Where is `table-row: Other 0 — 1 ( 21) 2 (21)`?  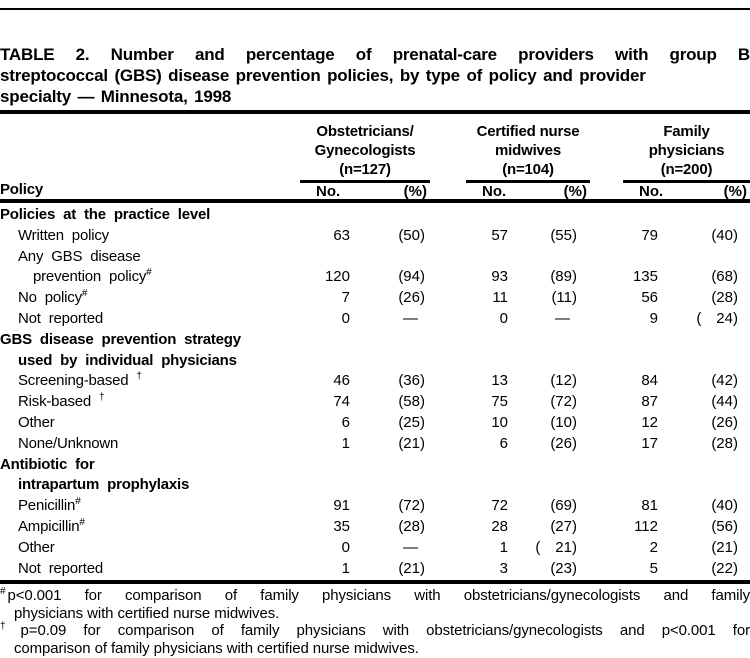
table-row: Other 0 — 1 ( 21) 2 (21) is located at coordinates (375, 548).